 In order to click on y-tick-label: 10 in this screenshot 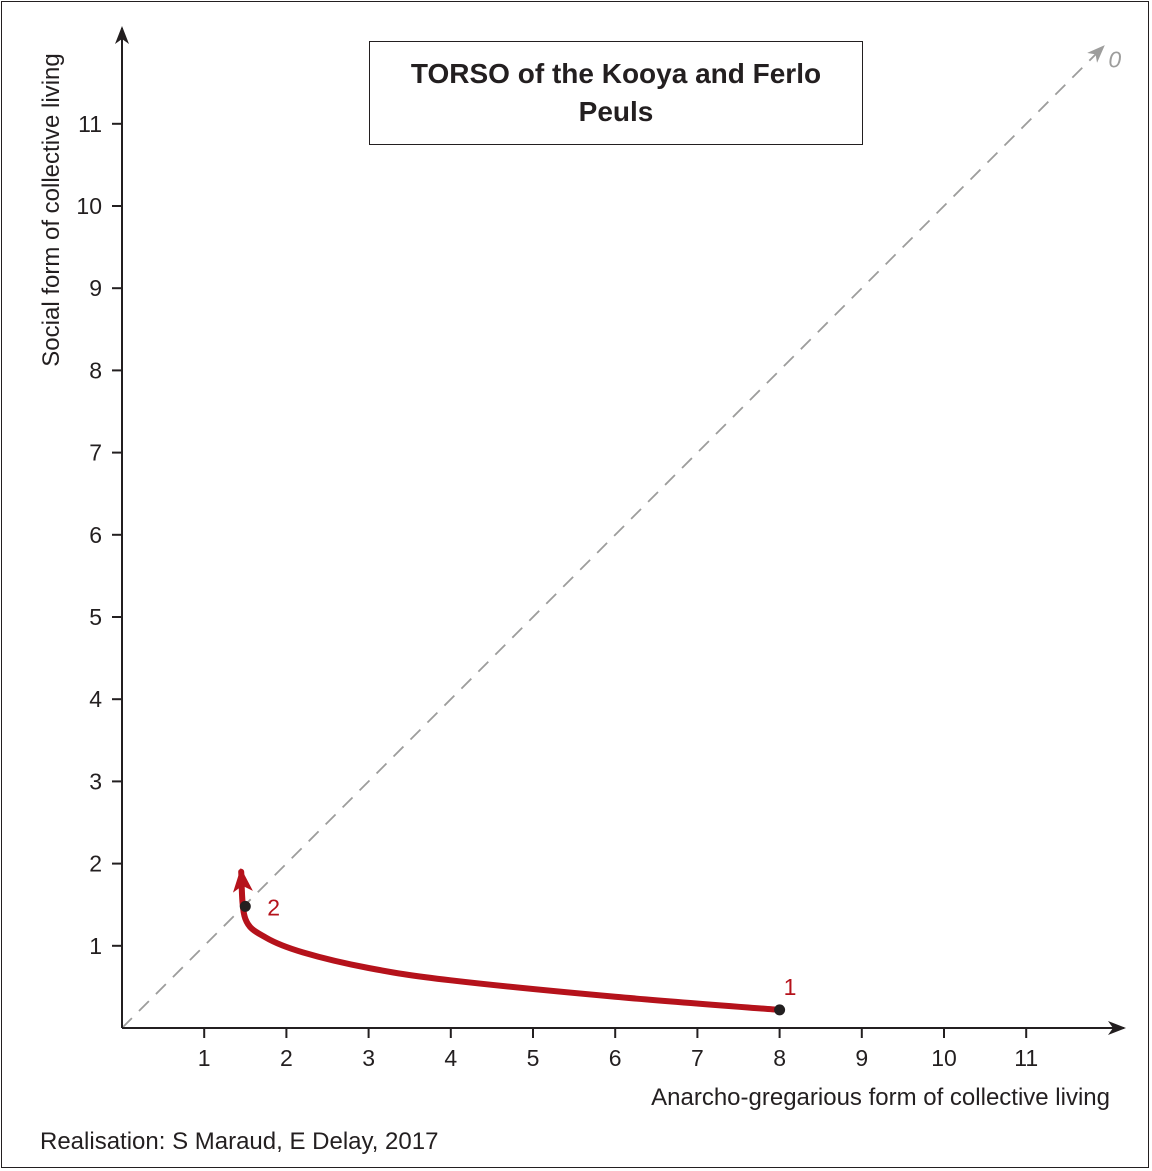, I will do `click(89, 206)`.